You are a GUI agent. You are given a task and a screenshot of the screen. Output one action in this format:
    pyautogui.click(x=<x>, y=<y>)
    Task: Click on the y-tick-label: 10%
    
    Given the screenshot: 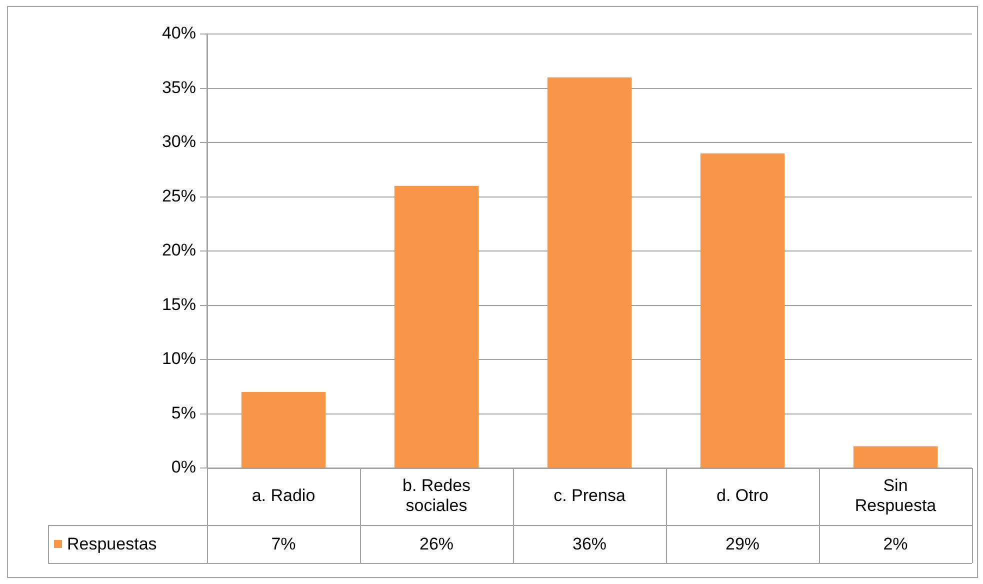 What is the action you would take?
    pyautogui.click(x=179, y=358)
    